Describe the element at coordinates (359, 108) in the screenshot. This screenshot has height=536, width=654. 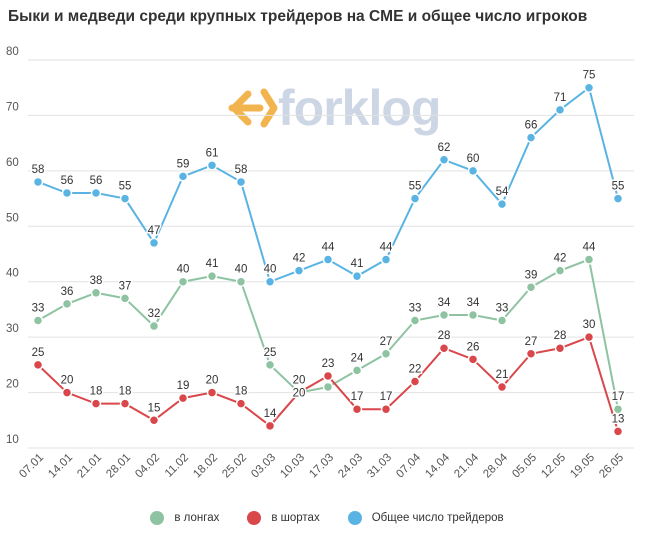
I see `logo-text: forklog` at that location.